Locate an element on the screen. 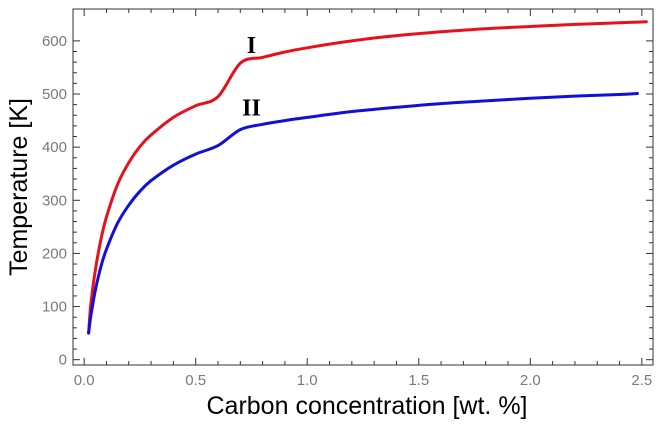  x-tick-label: 2.0 is located at coordinates (530, 380).